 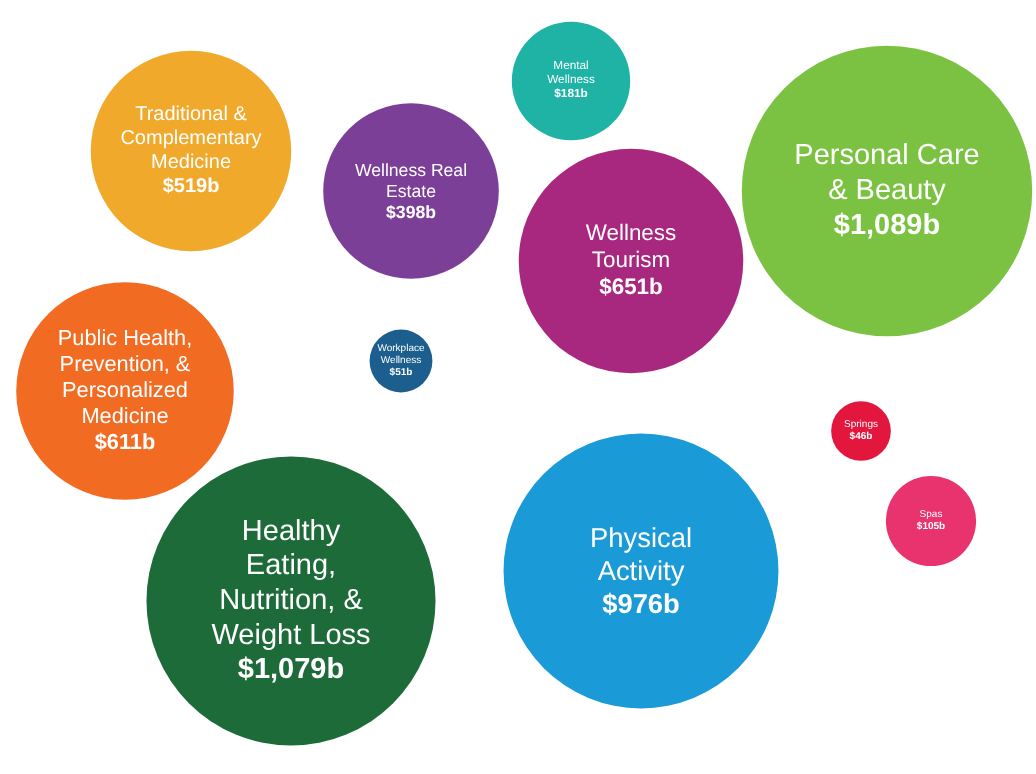 What do you see at coordinates (412, 212) in the screenshot?
I see `data-label: $398b` at bounding box center [412, 212].